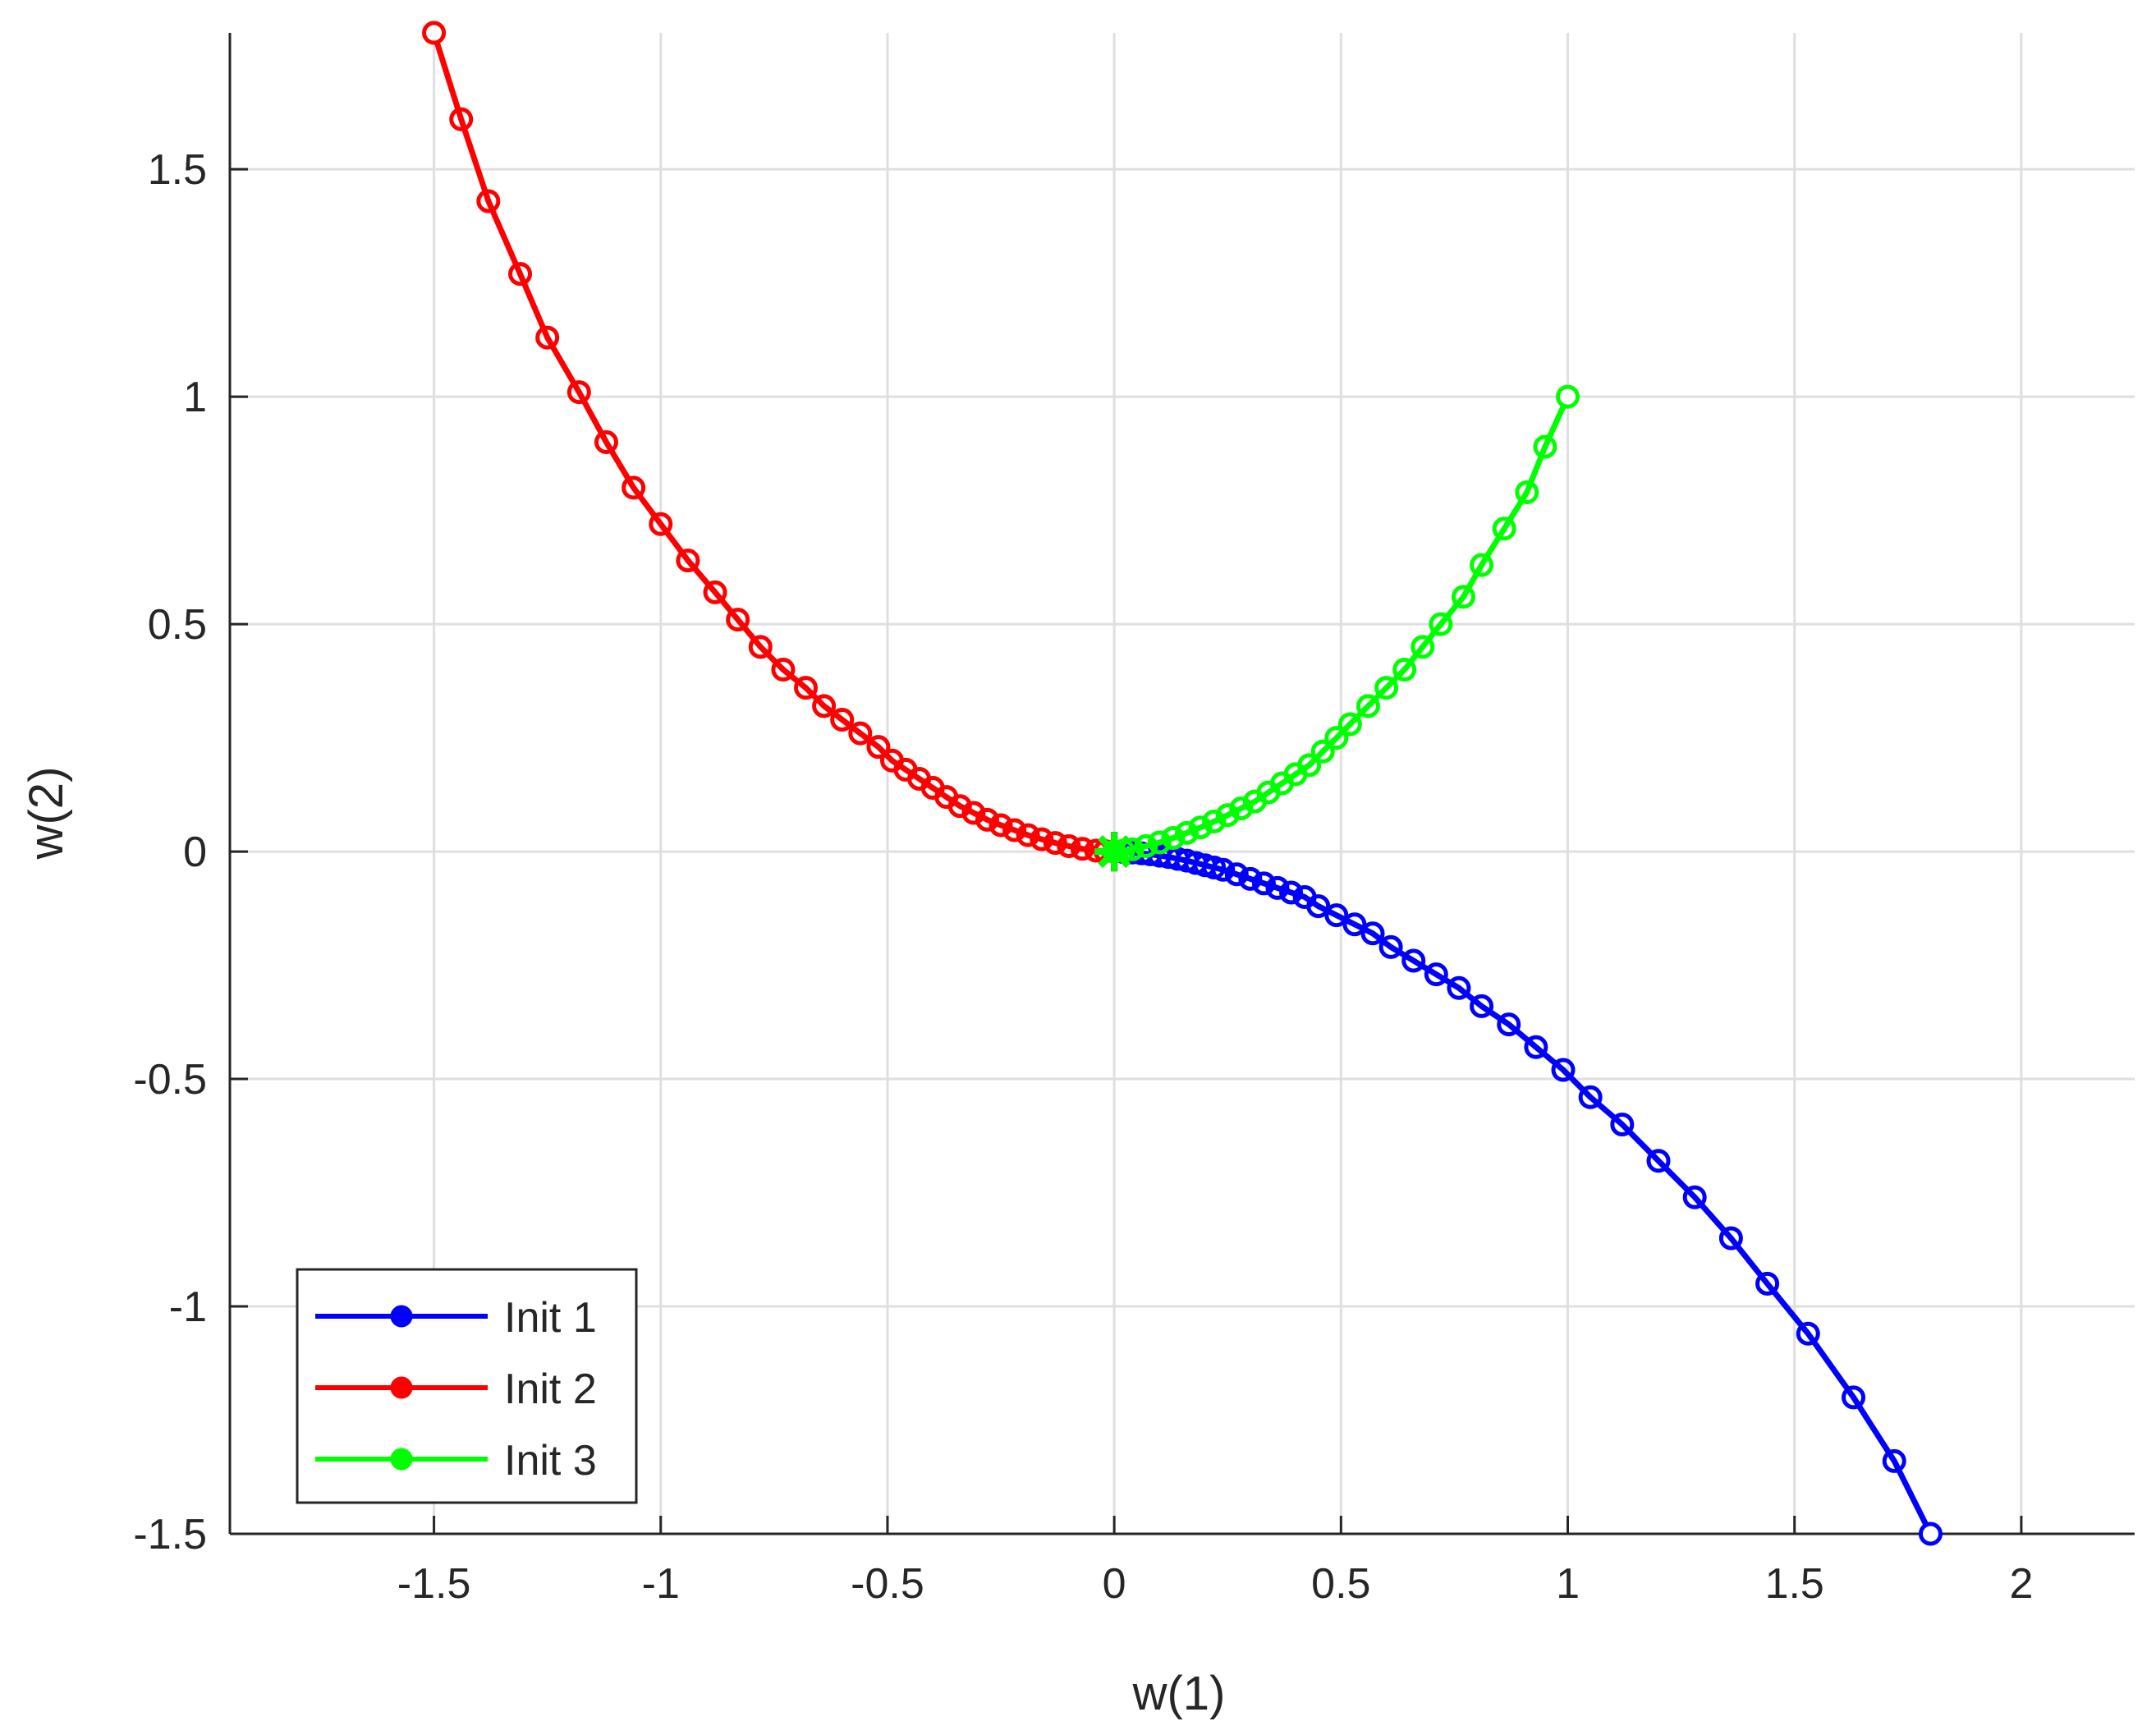  What do you see at coordinates (1179, 1693) in the screenshot?
I see `x-axis-label: w(1)` at bounding box center [1179, 1693].